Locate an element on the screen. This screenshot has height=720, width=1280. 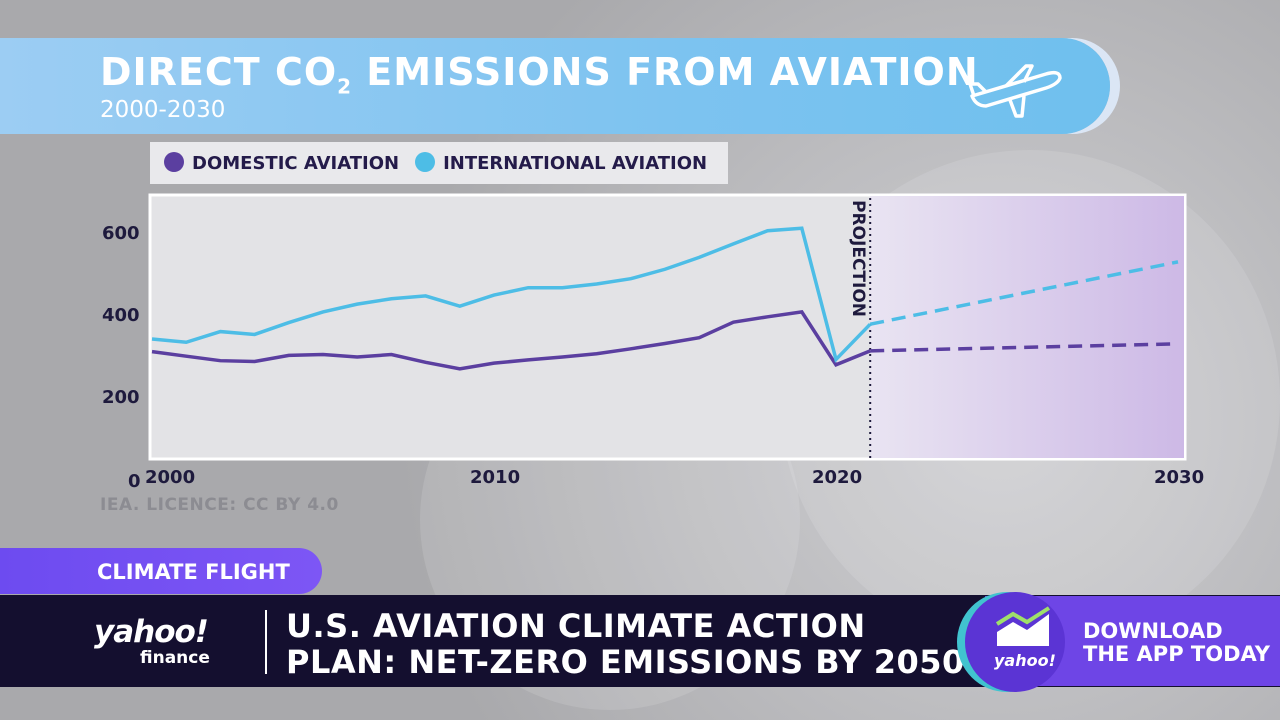
domestic-projection-line is located at coordinates (1024, 347).